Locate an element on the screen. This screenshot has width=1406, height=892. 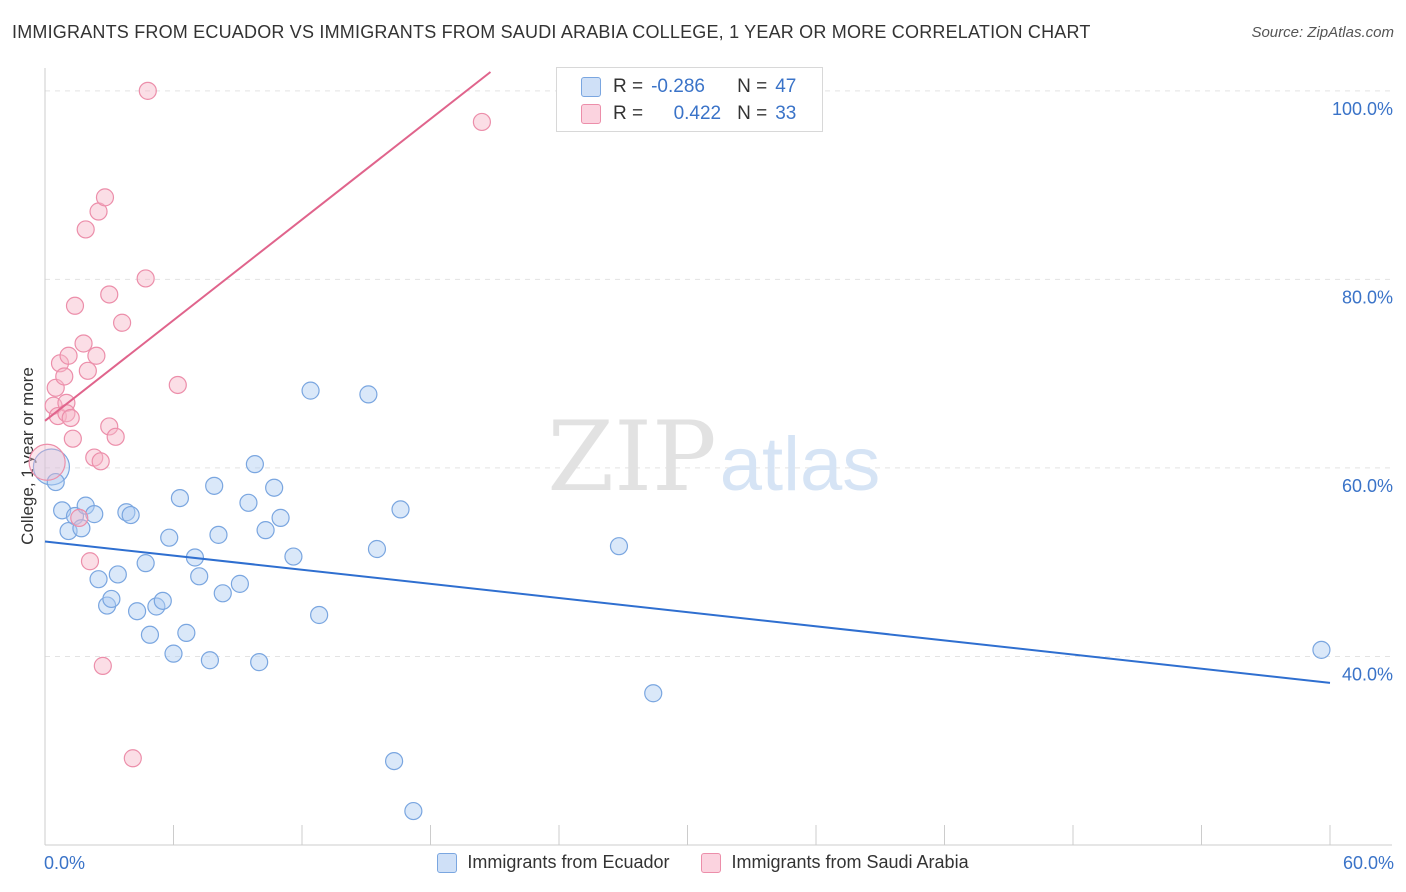
series-swatch-saudi is located at coordinates (711, 862).